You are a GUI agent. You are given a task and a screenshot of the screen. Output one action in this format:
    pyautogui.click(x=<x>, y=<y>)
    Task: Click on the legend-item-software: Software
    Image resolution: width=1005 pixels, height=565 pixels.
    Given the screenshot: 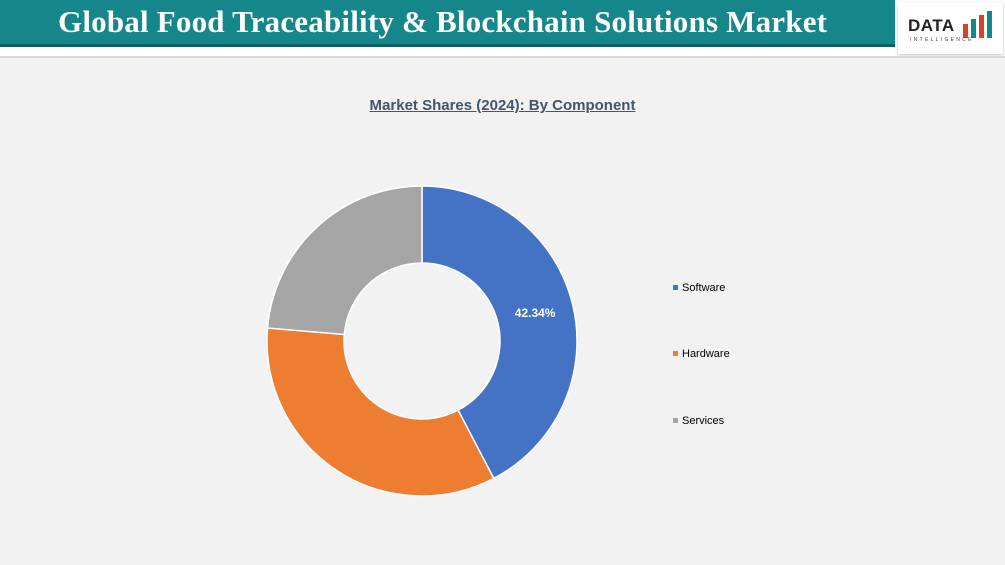 What is the action you would take?
    pyautogui.click(x=699, y=288)
    